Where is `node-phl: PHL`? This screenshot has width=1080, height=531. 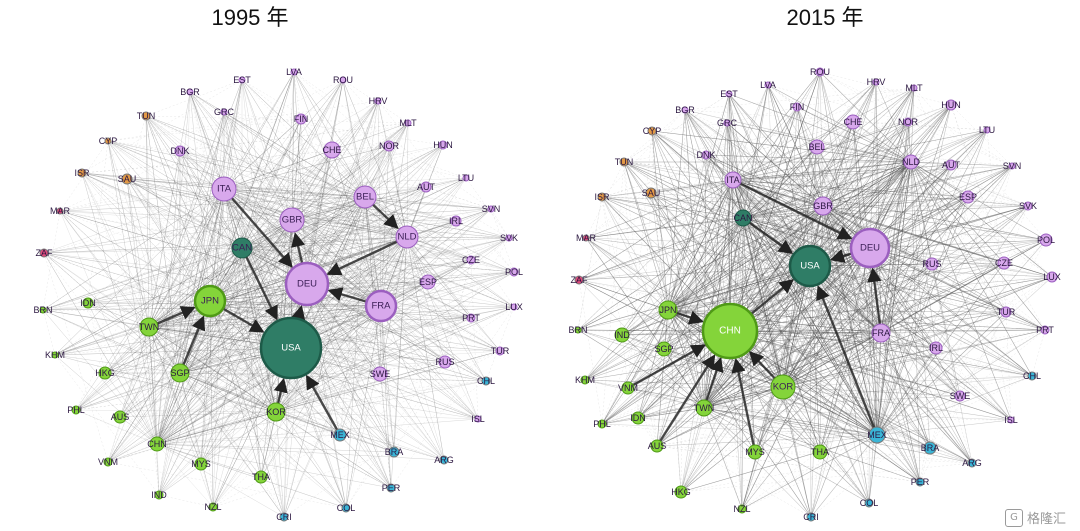
node-phl: PHL is located at coordinates (76, 410).